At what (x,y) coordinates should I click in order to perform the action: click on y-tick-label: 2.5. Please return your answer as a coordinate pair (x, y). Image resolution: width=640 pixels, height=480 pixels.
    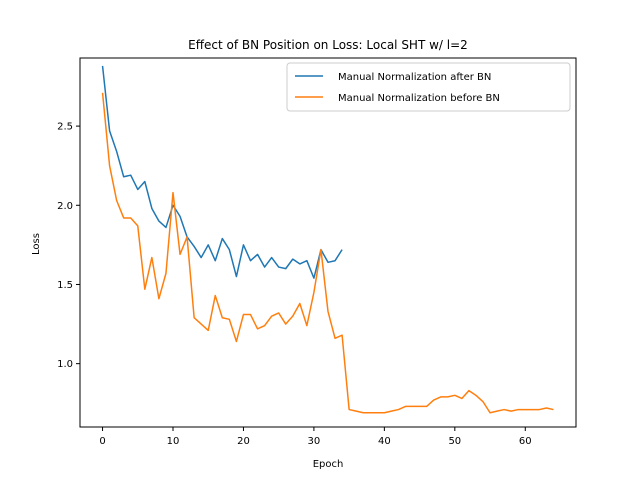
    Looking at the image, I should click on (65, 127).